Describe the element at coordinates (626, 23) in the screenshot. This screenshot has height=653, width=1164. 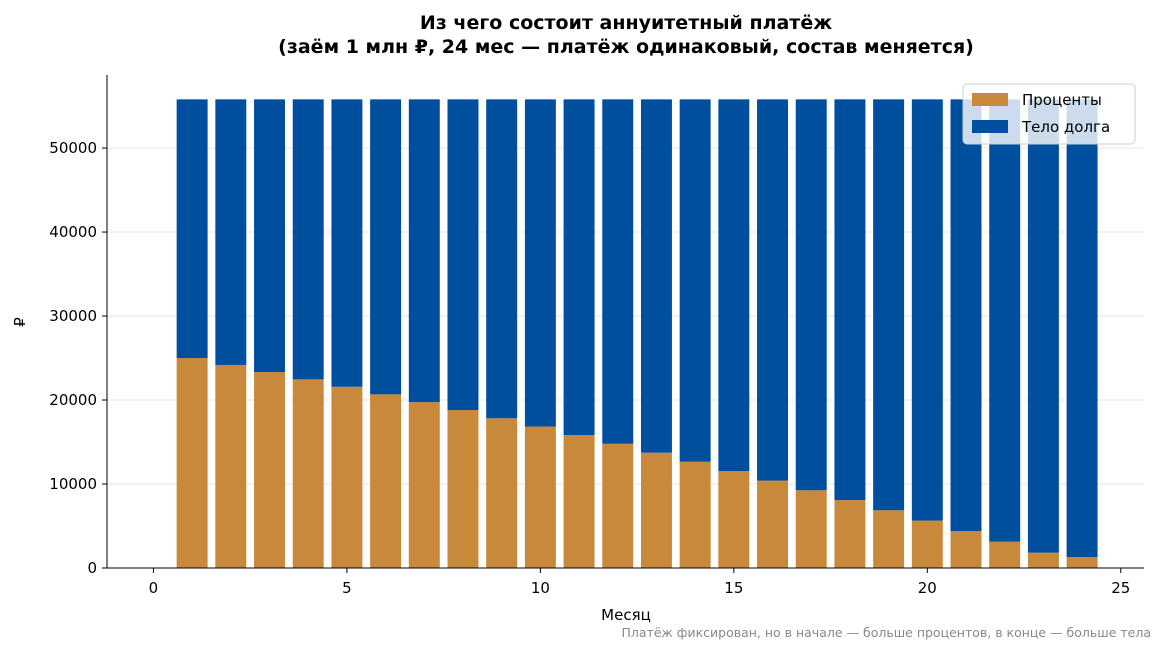
I see `chart-title: Из чего состоит аннуитетный платёж` at that location.